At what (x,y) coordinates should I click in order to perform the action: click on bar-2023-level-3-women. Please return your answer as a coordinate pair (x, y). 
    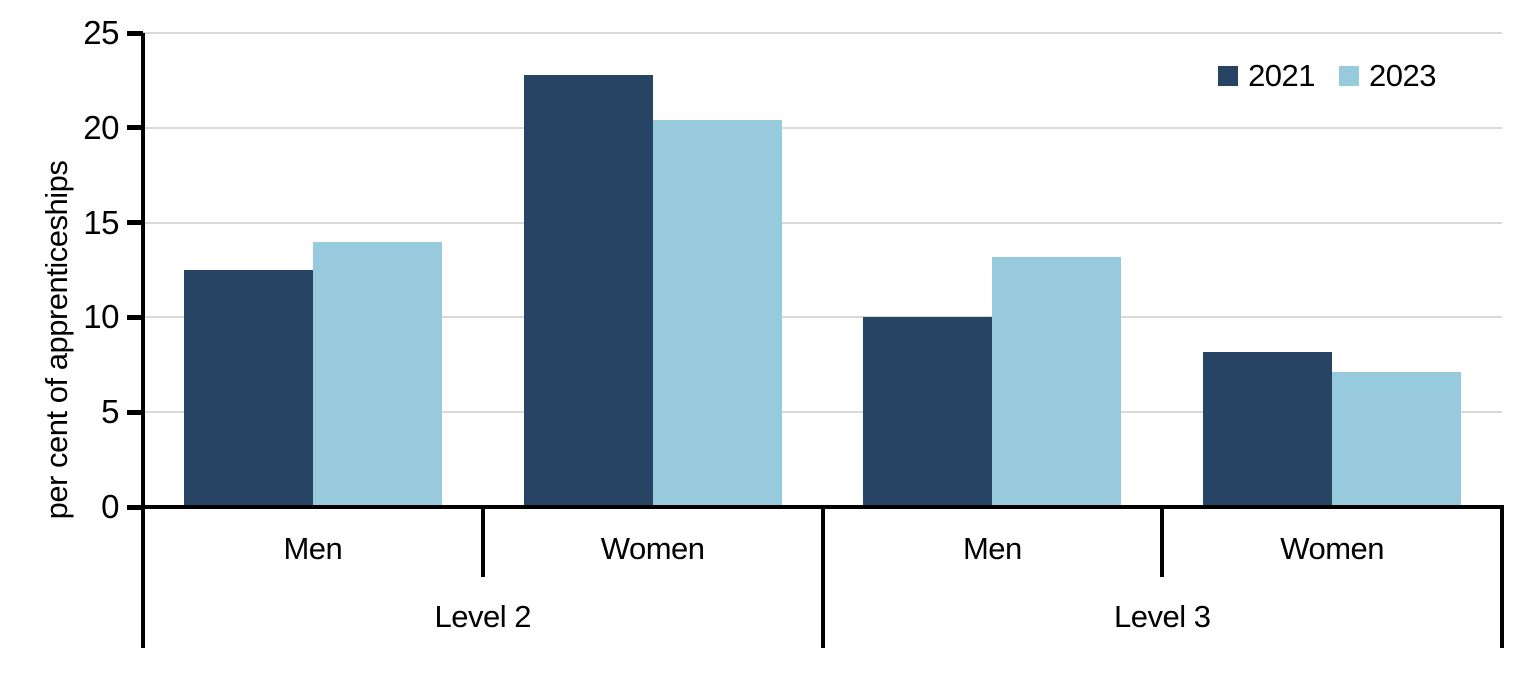
    Looking at the image, I should click on (1397, 439).